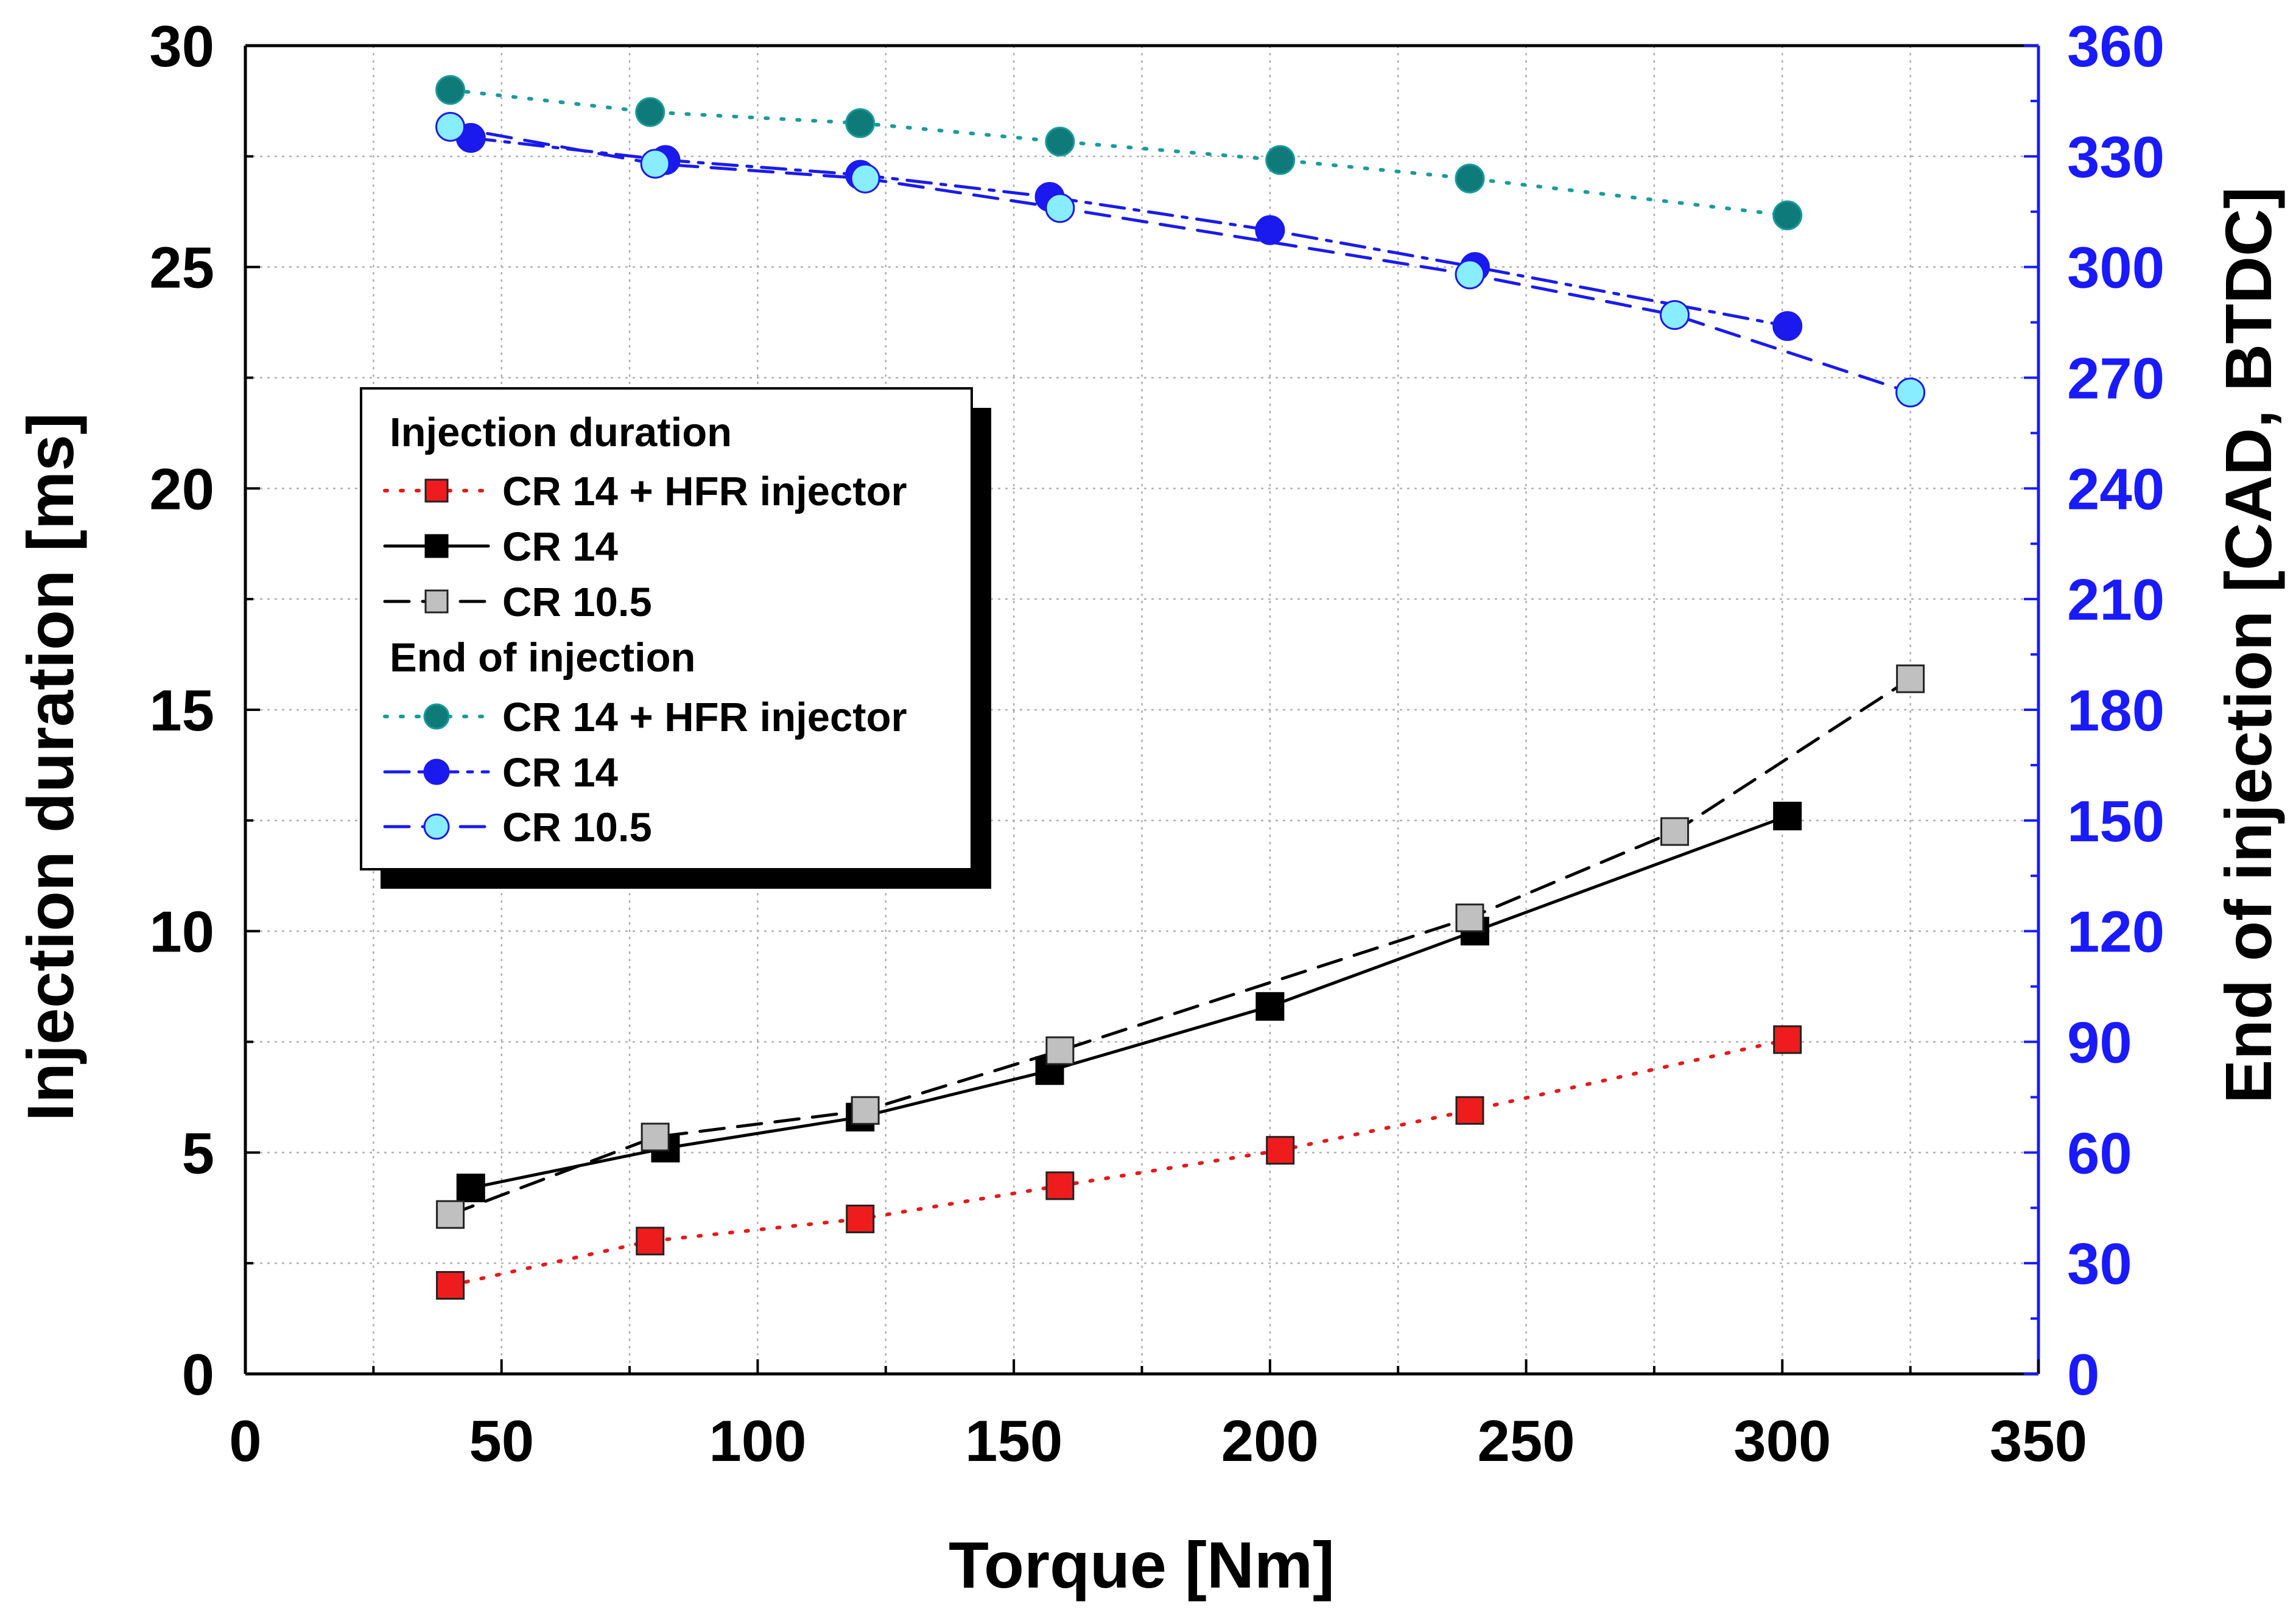 This screenshot has width=2296, height=1618. Describe the element at coordinates (2115, 933) in the screenshot. I see `y-right-tick-label: 120` at that location.